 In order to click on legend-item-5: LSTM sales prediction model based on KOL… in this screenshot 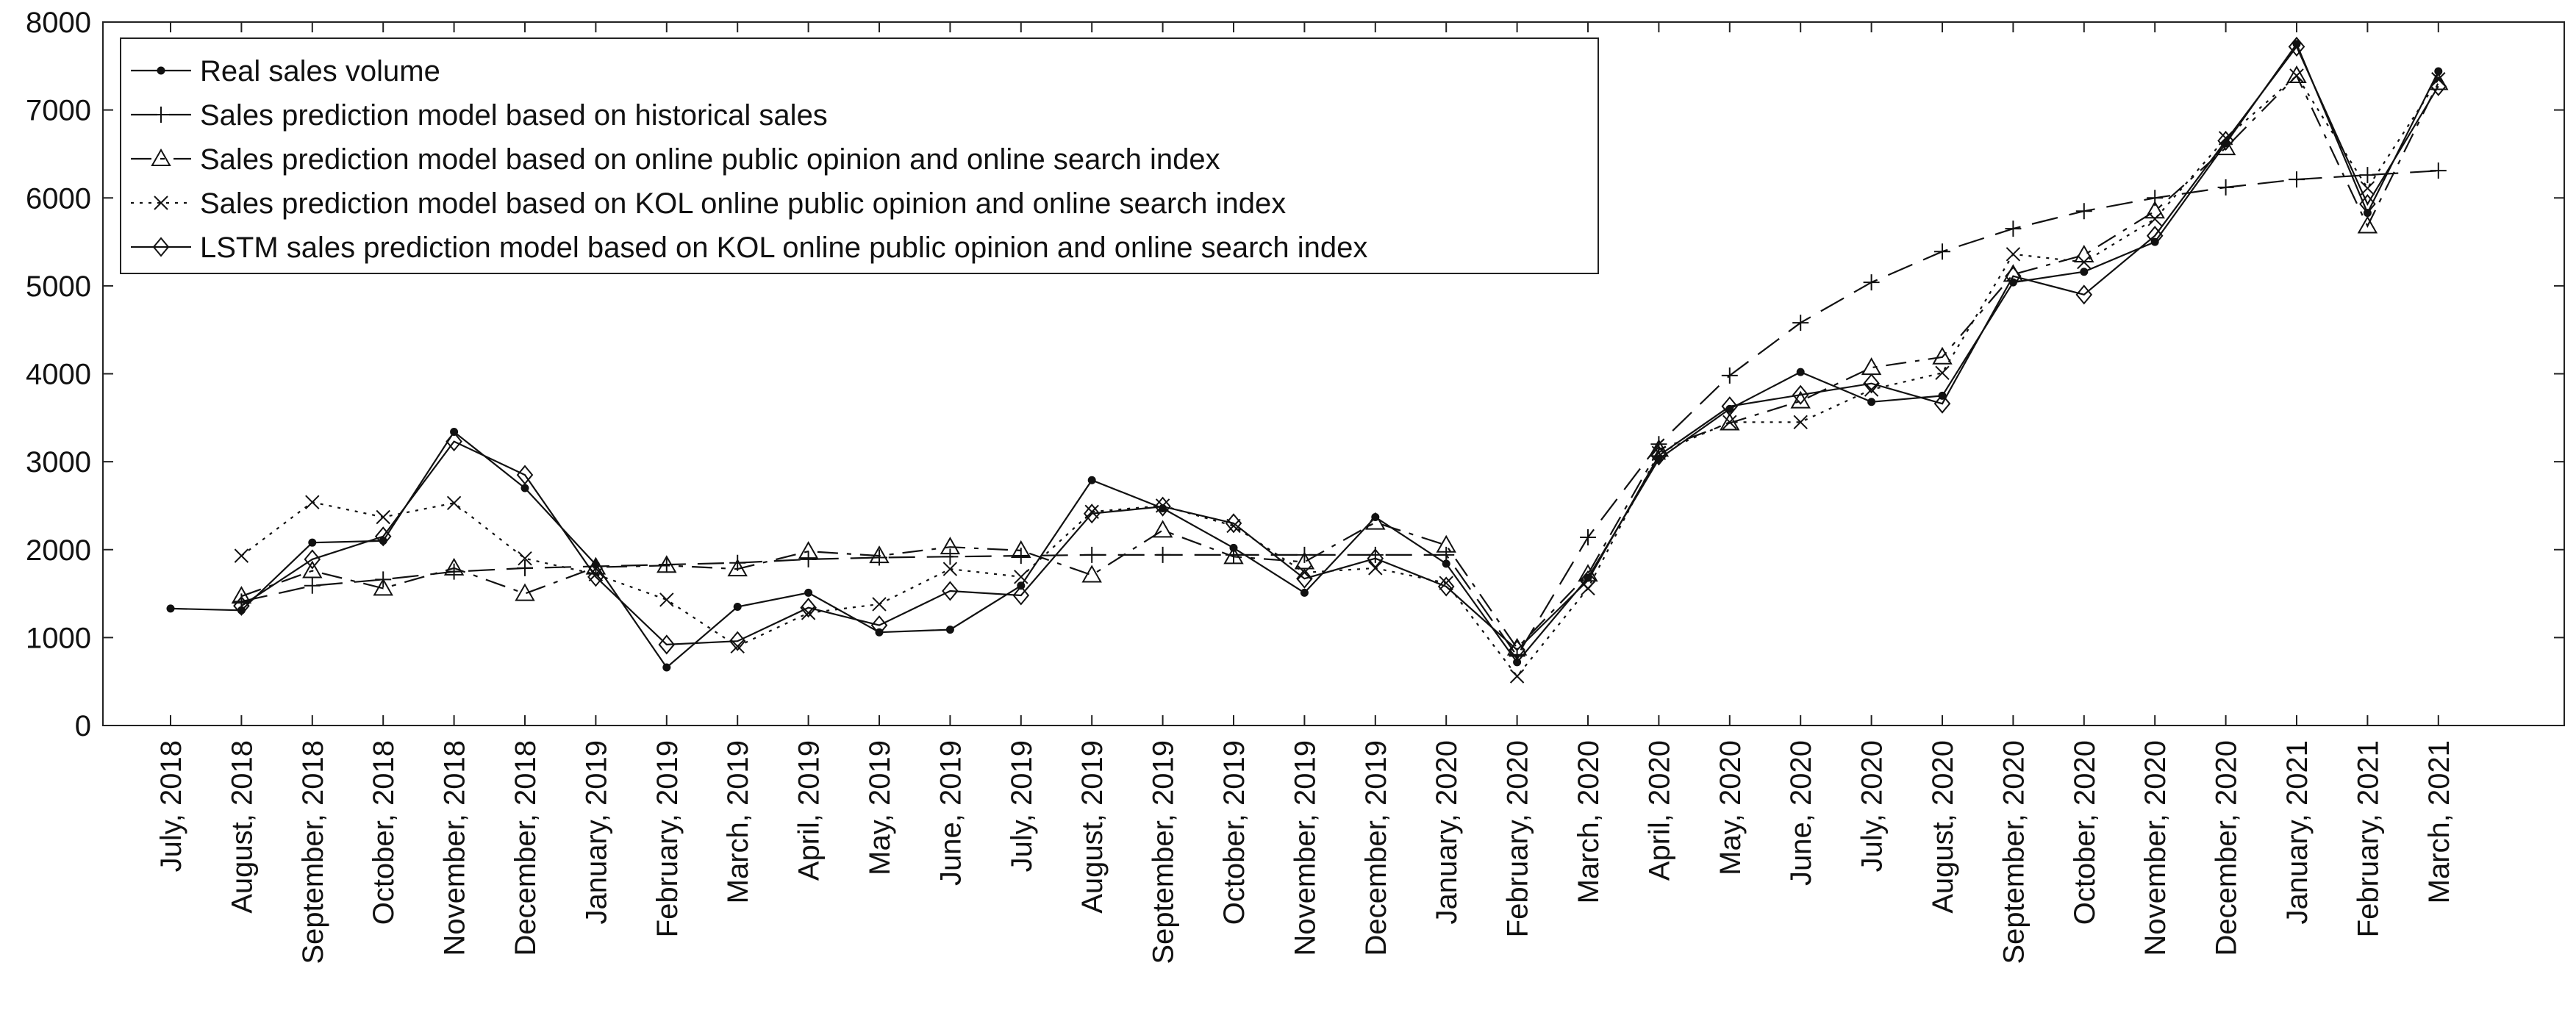, I will do `click(749, 248)`.